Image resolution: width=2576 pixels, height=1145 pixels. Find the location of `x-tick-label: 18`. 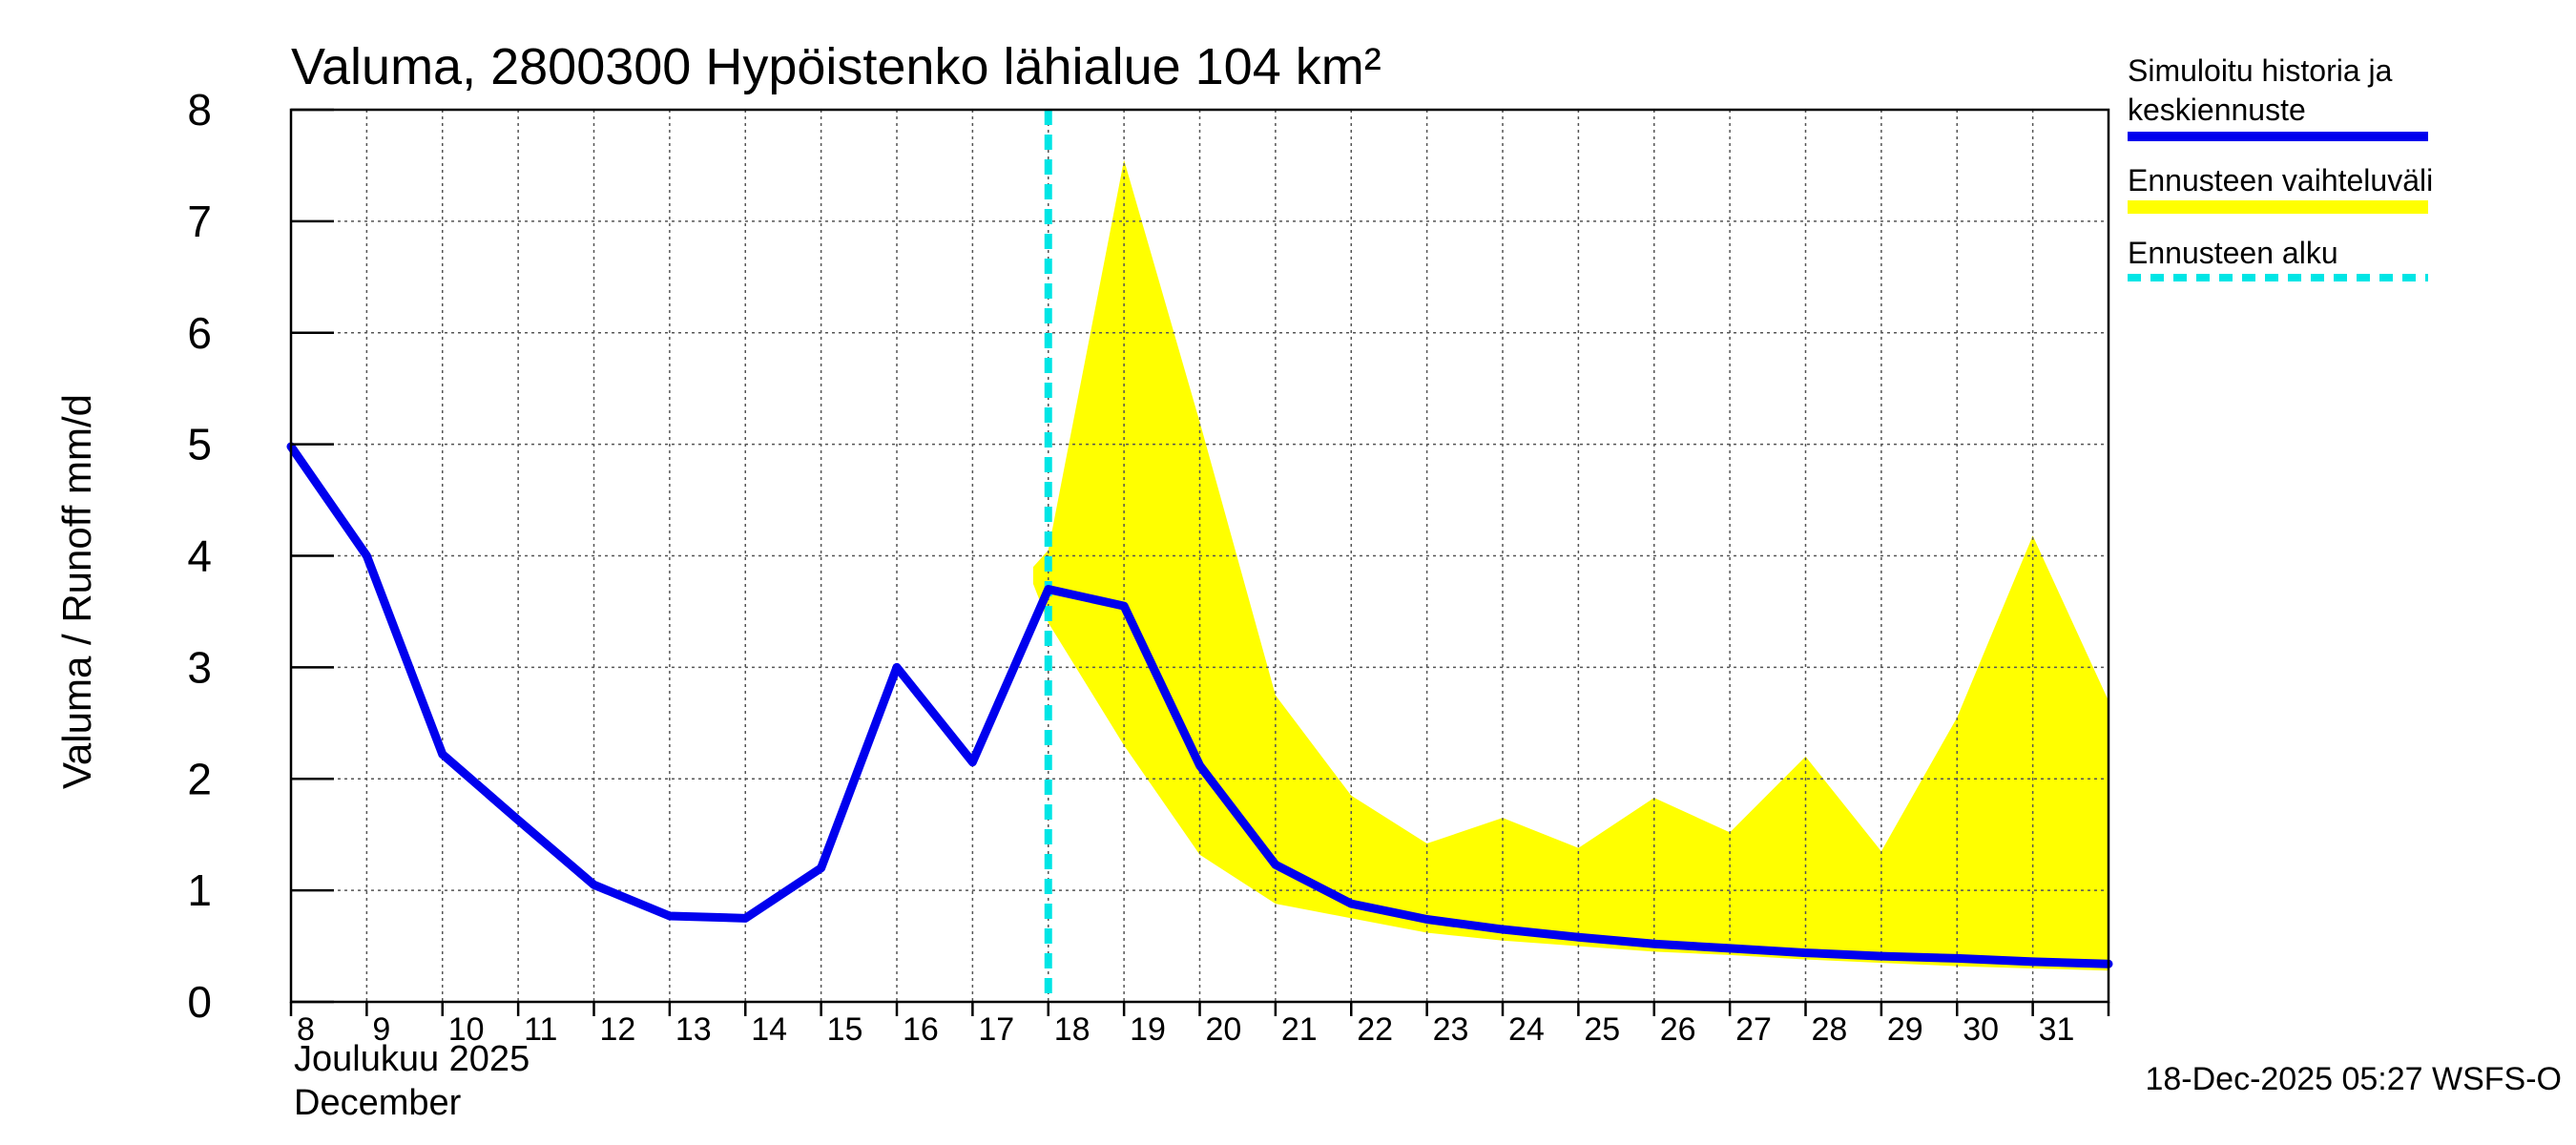

x-tick-label: 18 is located at coordinates (1072, 1029).